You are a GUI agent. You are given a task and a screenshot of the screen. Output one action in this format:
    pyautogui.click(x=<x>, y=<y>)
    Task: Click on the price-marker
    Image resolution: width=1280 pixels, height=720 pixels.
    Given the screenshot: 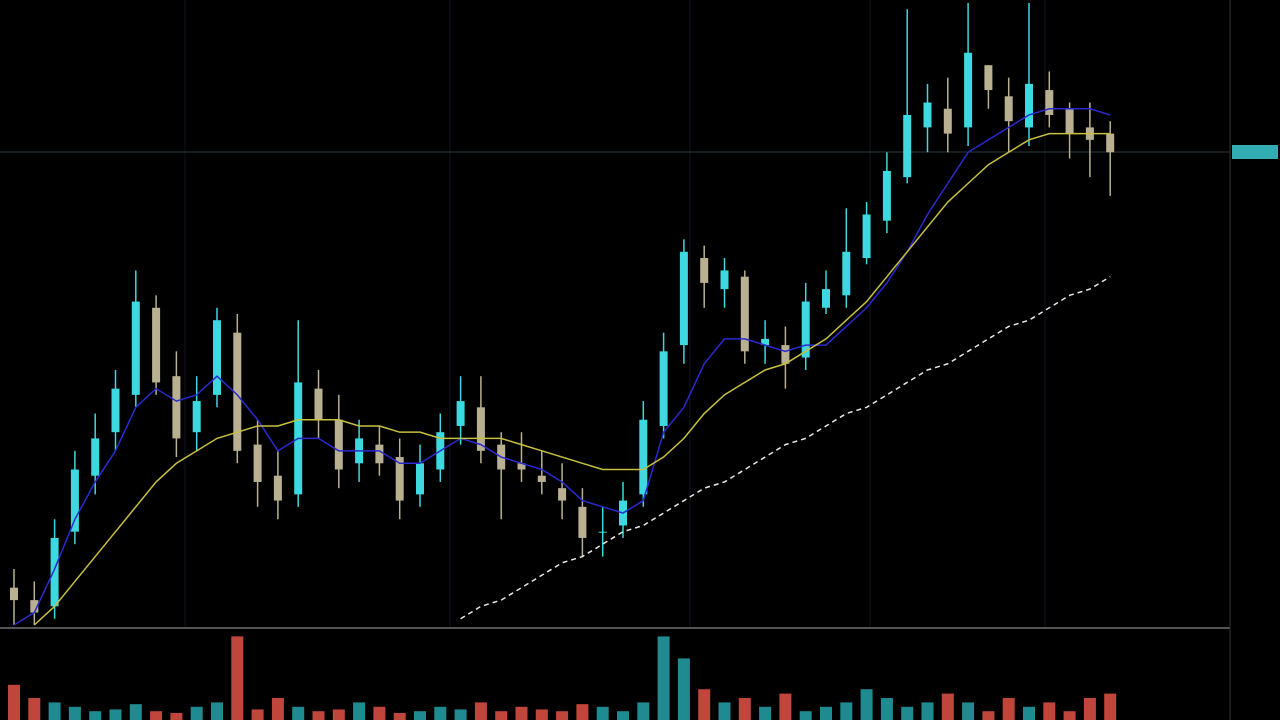 What is the action you would take?
    pyautogui.click(x=1255, y=152)
    